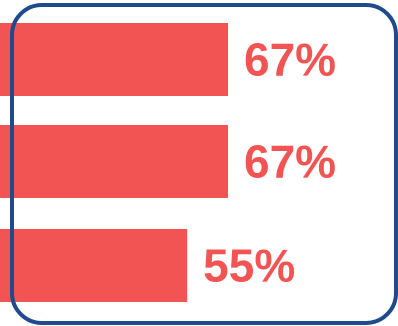  What do you see at coordinates (290, 162) in the screenshot?
I see `bar-value-label-2: 67%` at bounding box center [290, 162].